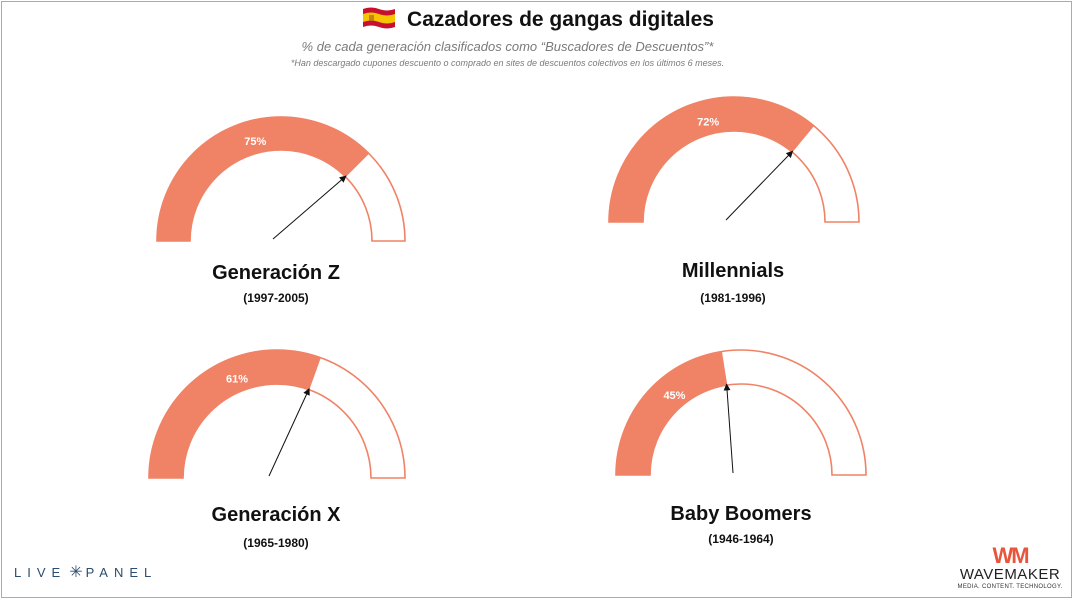  Describe the element at coordinates (309, 207) in the screenshot. I see `gauge-needle-gen-z` at that location.